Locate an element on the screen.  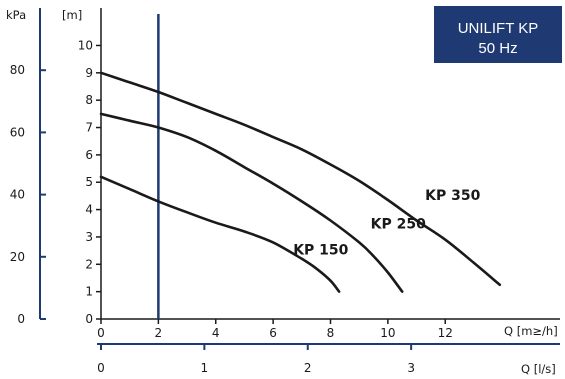
title-box: UNILIFT KP 50 Hz is located at coordinates (498, 34).